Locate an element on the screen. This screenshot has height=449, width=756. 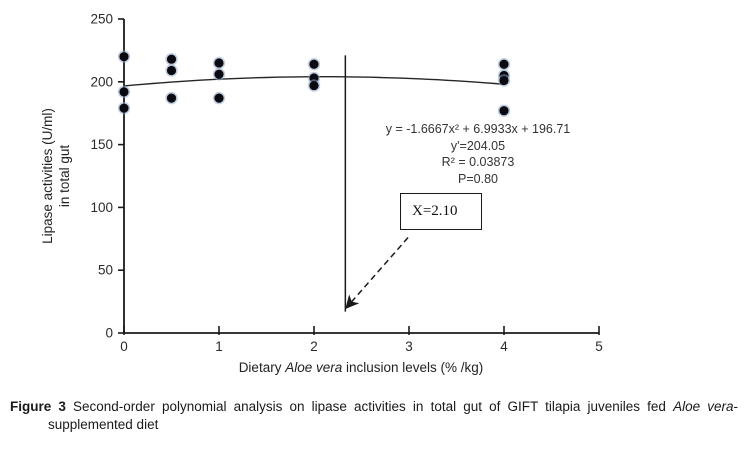
y-axis-title: Lipase activities (U/ml) in total gut is located at coordinates (57, 176).